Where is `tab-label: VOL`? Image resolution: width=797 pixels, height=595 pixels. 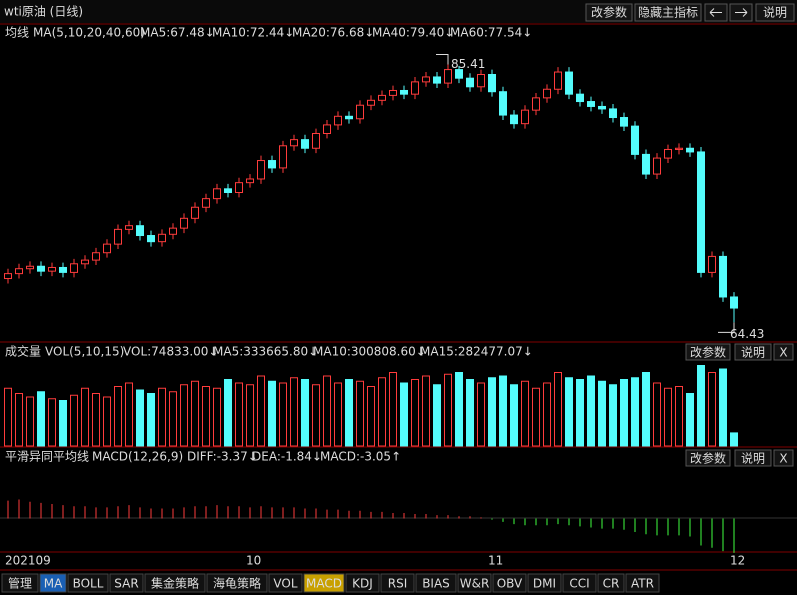
tab-label: VOL is located at coordinates (285, 584).